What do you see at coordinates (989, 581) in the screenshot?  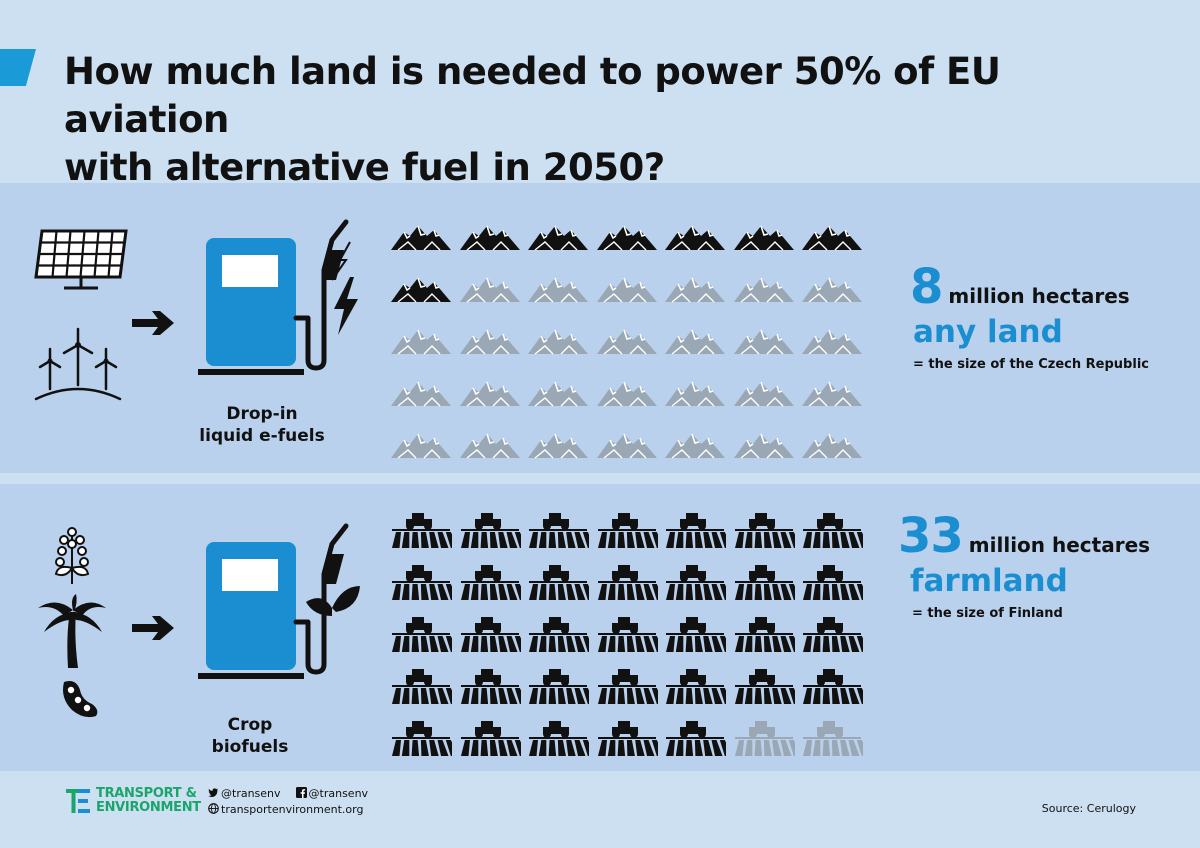 I see `biofuel-stat-kind: farmland` at bounding box center [989, 581].